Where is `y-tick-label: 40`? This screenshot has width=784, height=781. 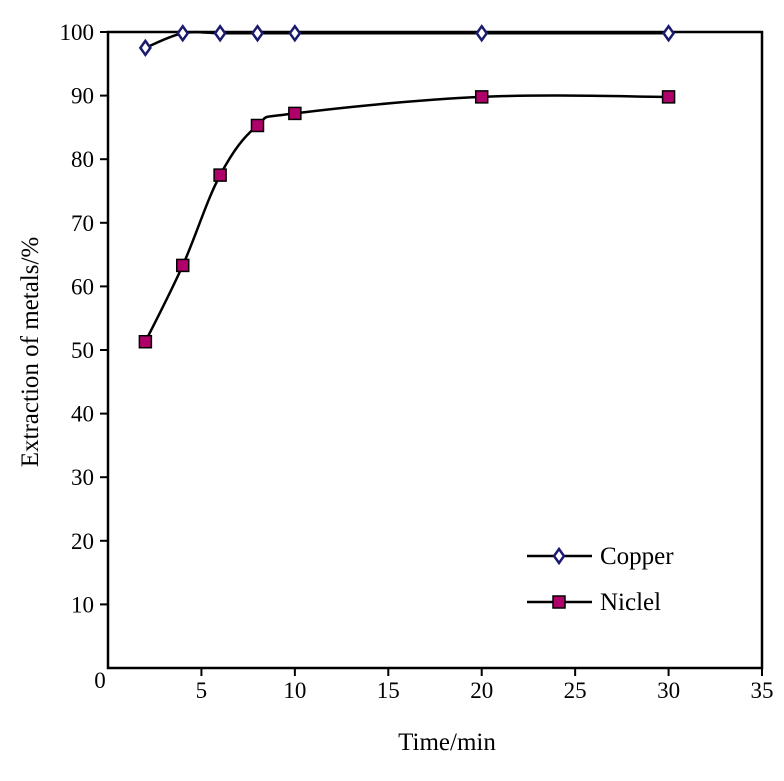 y-tick-label: 40 is located at coordinates (82, 414).